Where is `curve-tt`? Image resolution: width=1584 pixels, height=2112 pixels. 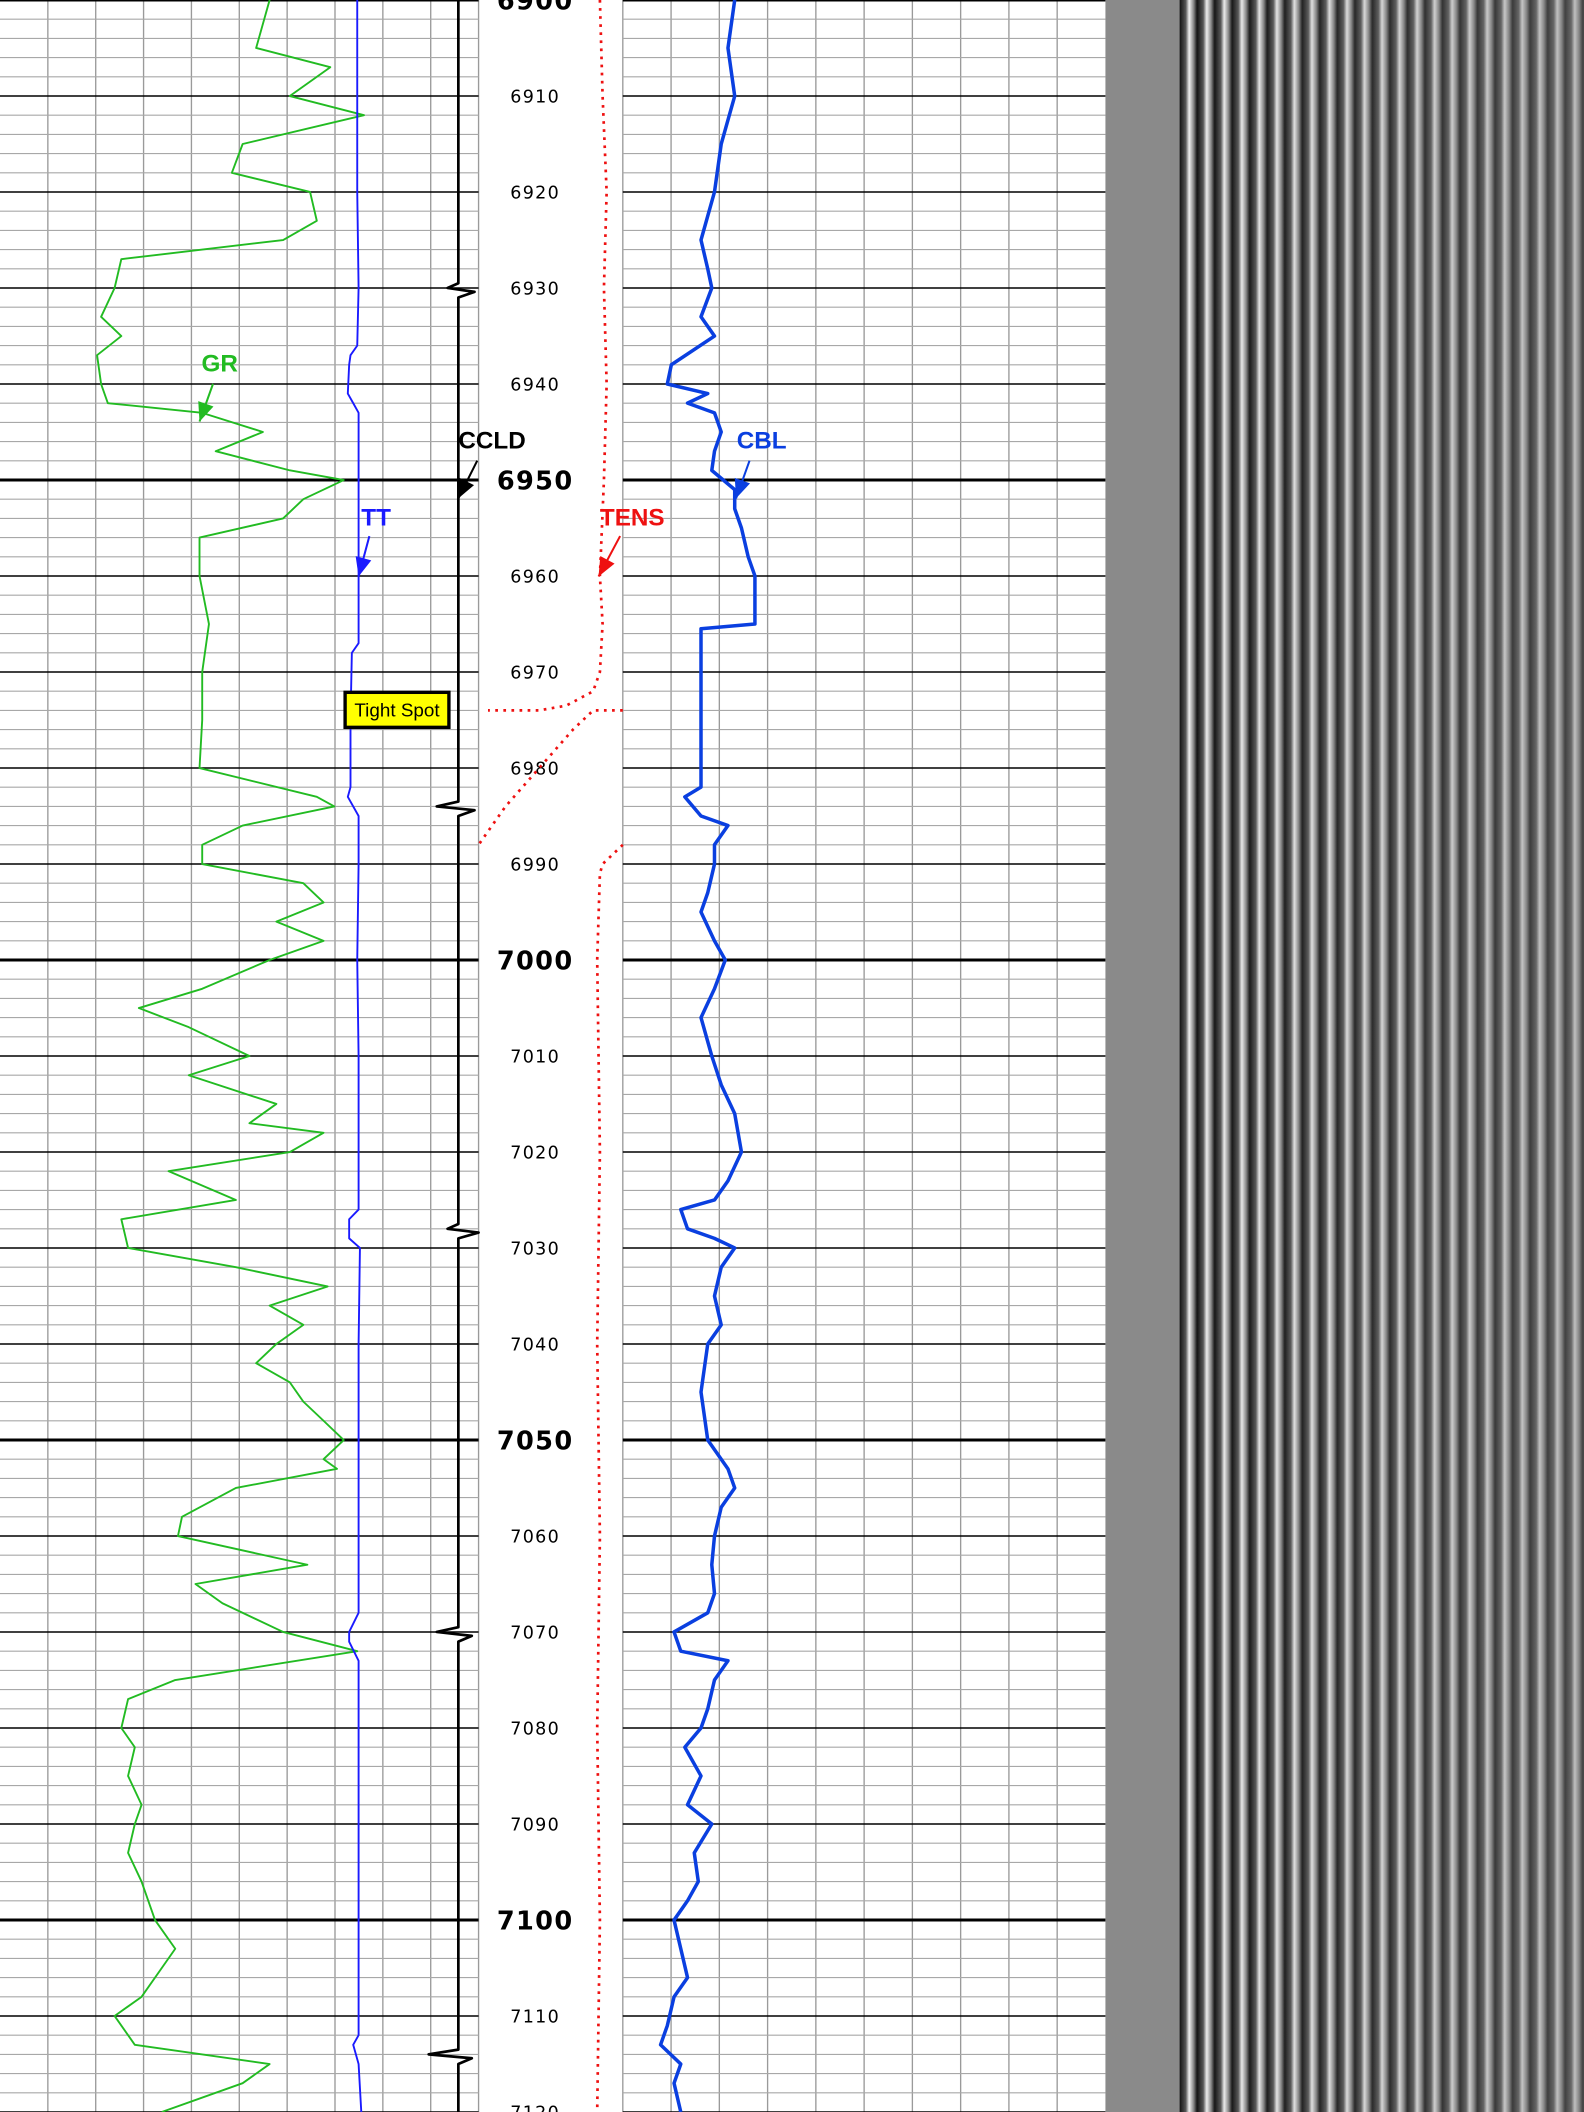
curve-tt is located at coordinates (354, 1056).